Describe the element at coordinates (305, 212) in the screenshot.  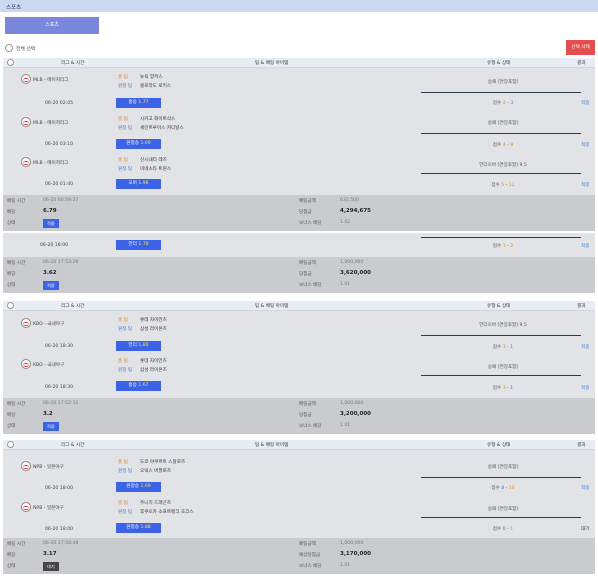
I see `win-amount-label: 당첨금` at that location.